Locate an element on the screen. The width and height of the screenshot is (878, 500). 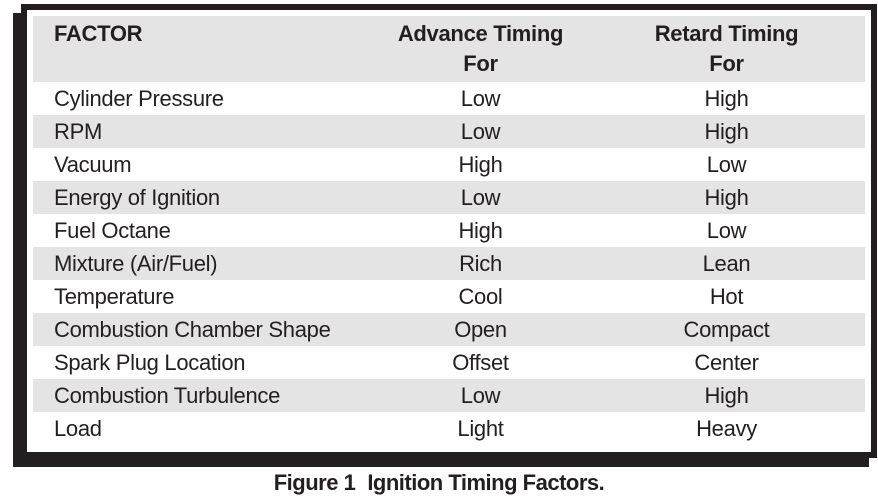
table-row: Mixture (Air/Fuel) Rich Lean is located at coordinates (449, 263).